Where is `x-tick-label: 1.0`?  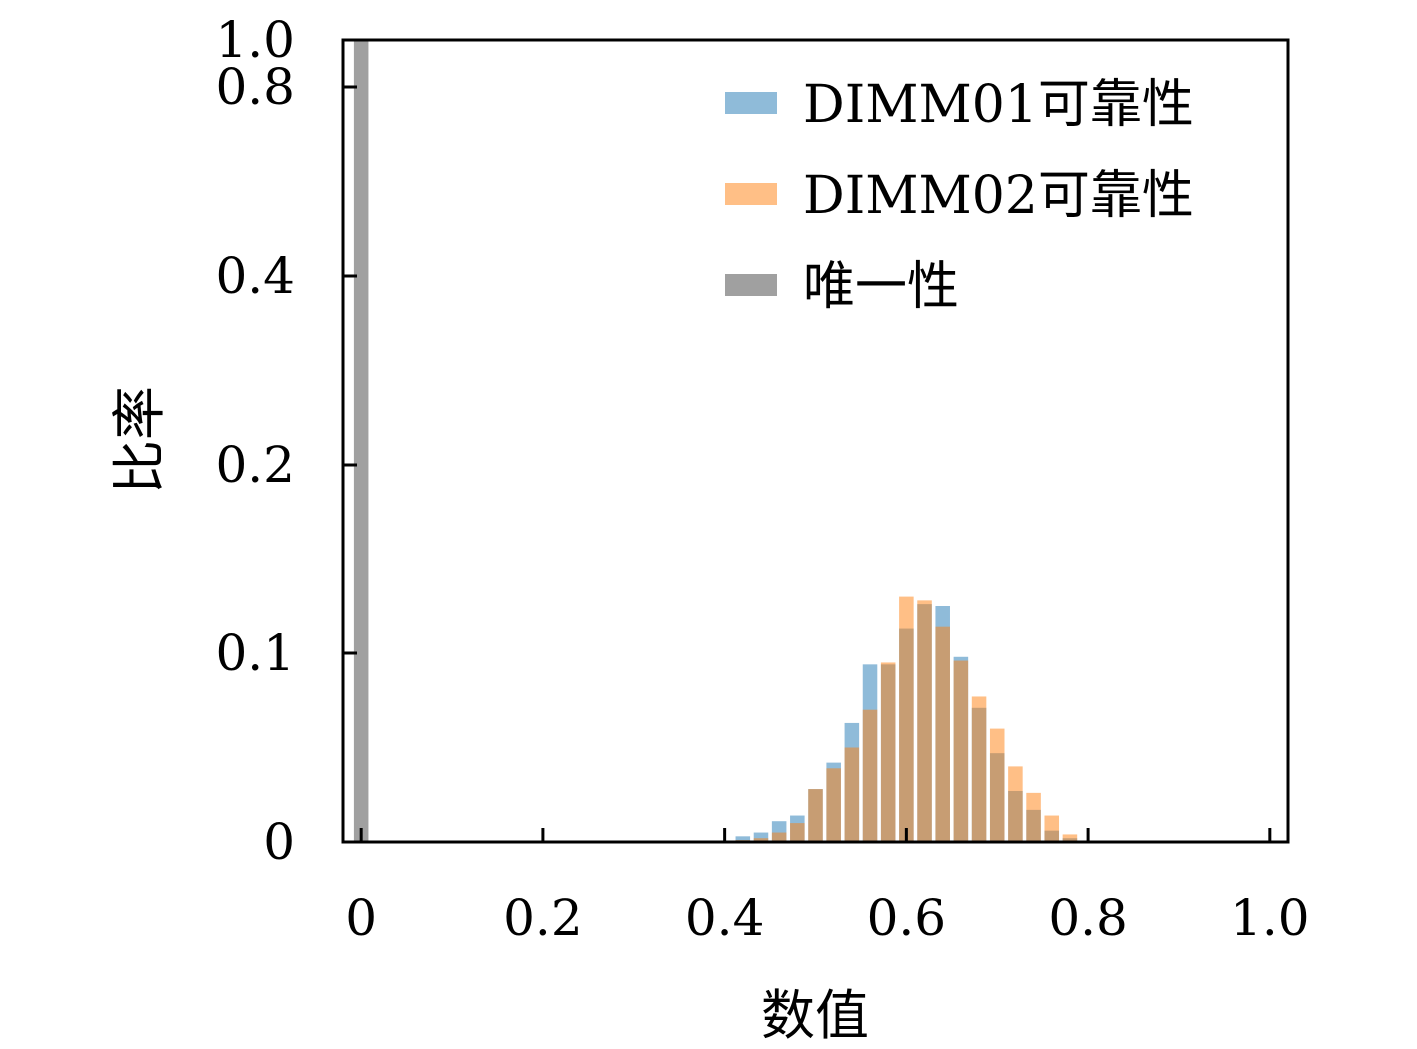 x-tick-label: 1.0 is located at coordinates (1270, 918).